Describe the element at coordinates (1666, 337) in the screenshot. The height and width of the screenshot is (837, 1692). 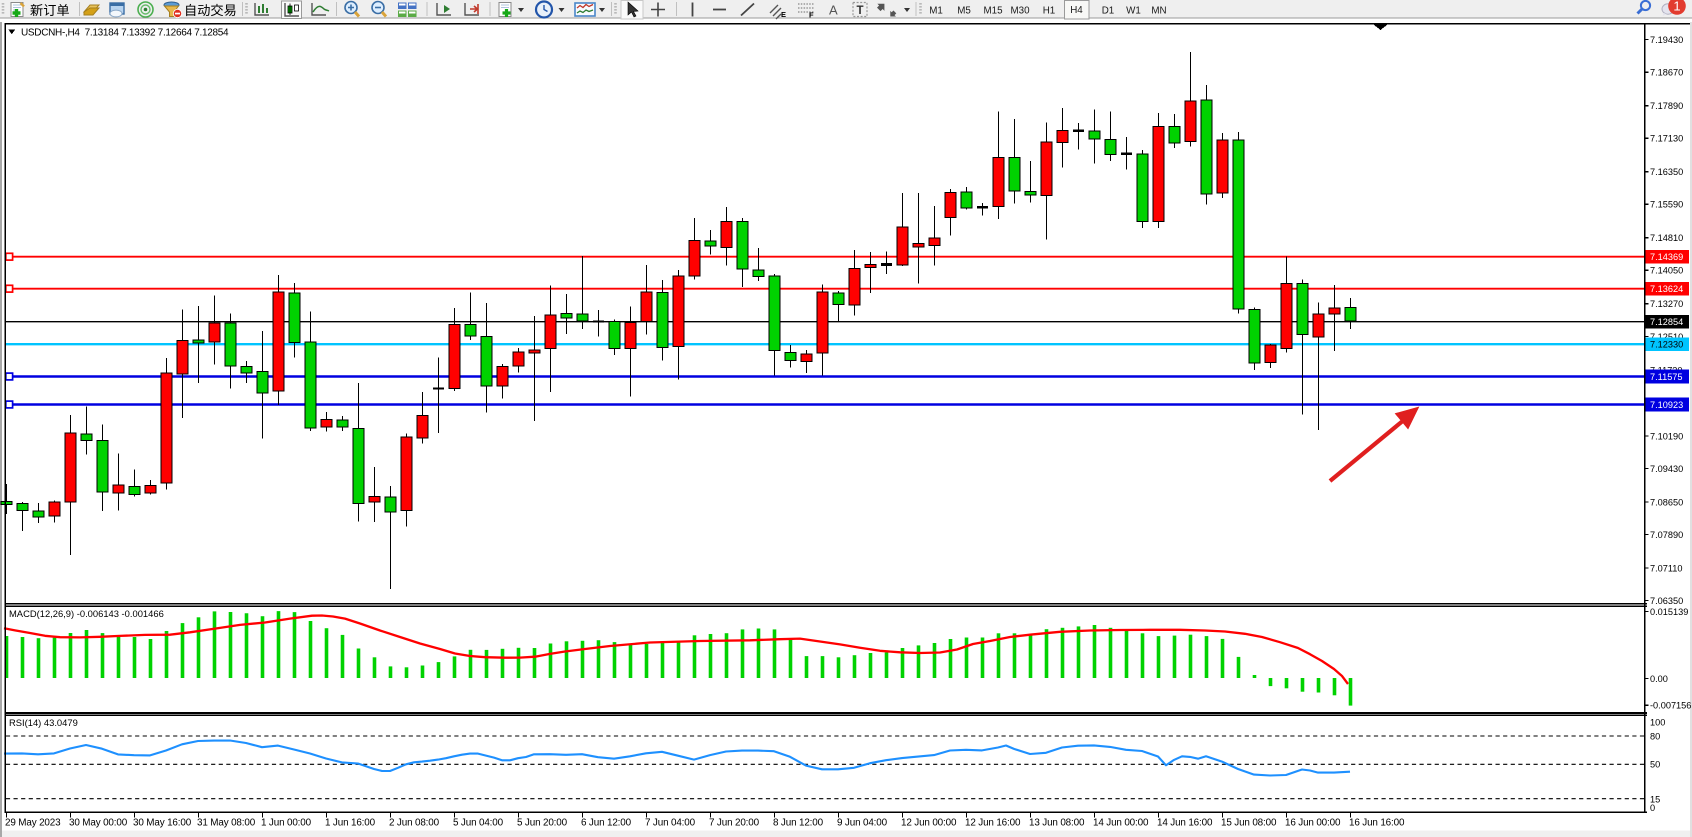
I see `svg-text: 7.12510` at that location.